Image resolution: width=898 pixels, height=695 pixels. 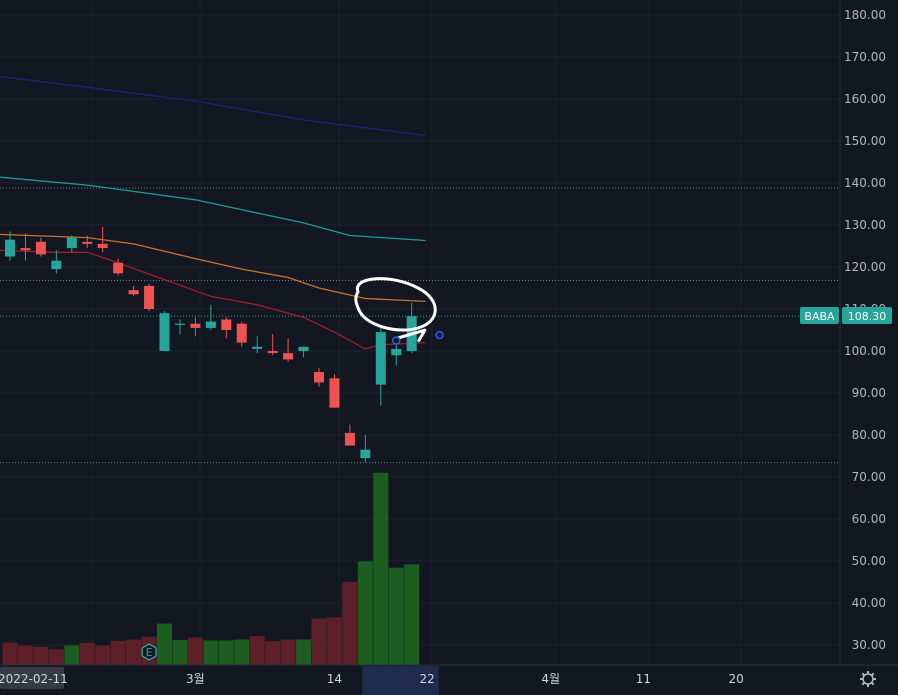 I want to click on earnings-marker: E, so click(x=149, y=652).